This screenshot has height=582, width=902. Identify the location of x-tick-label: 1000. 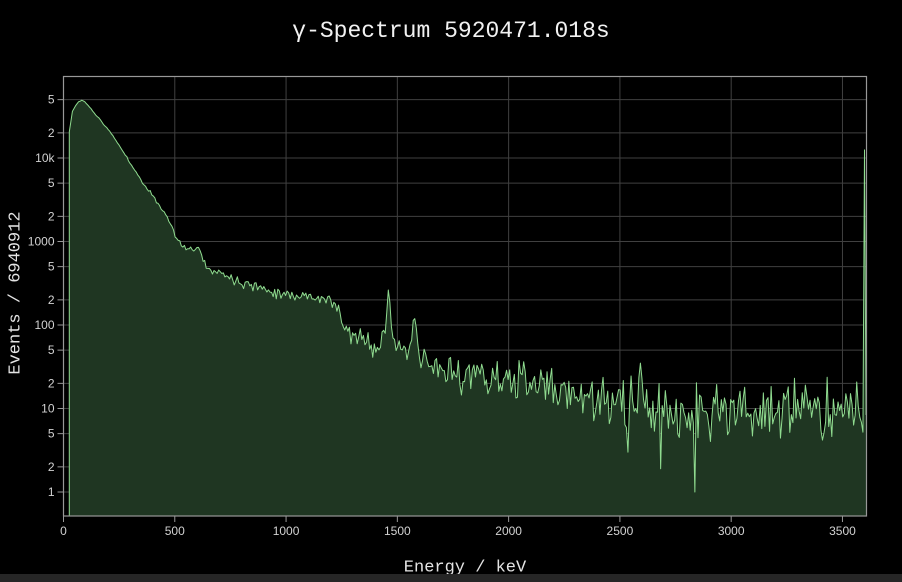
(286, 531).